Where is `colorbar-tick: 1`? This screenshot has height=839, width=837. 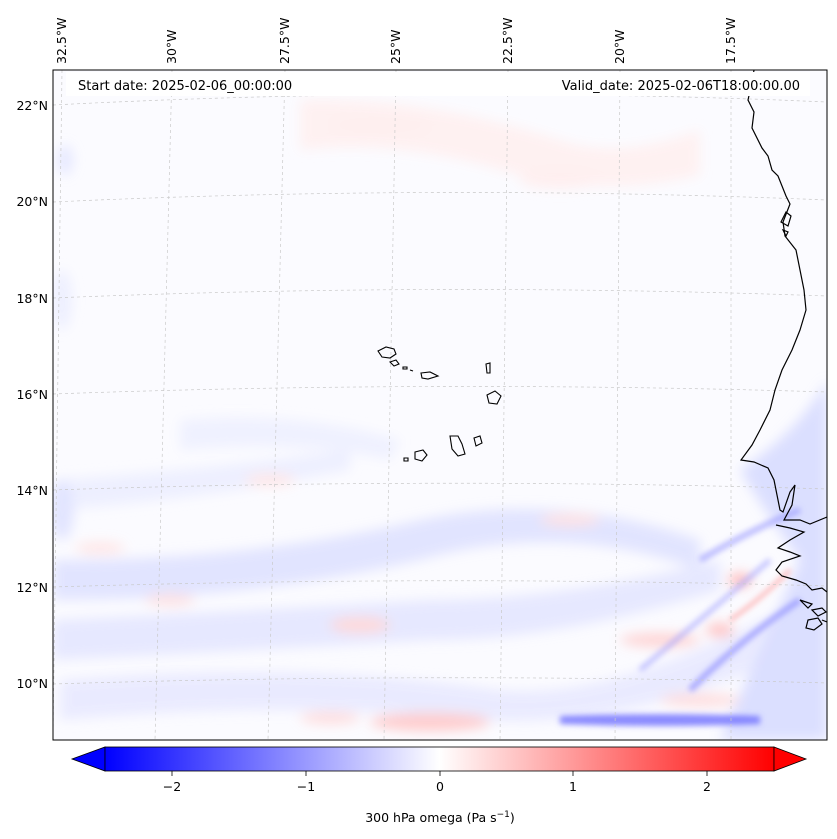 colorbar-tick: 1 is located at coordinates (573, 786).